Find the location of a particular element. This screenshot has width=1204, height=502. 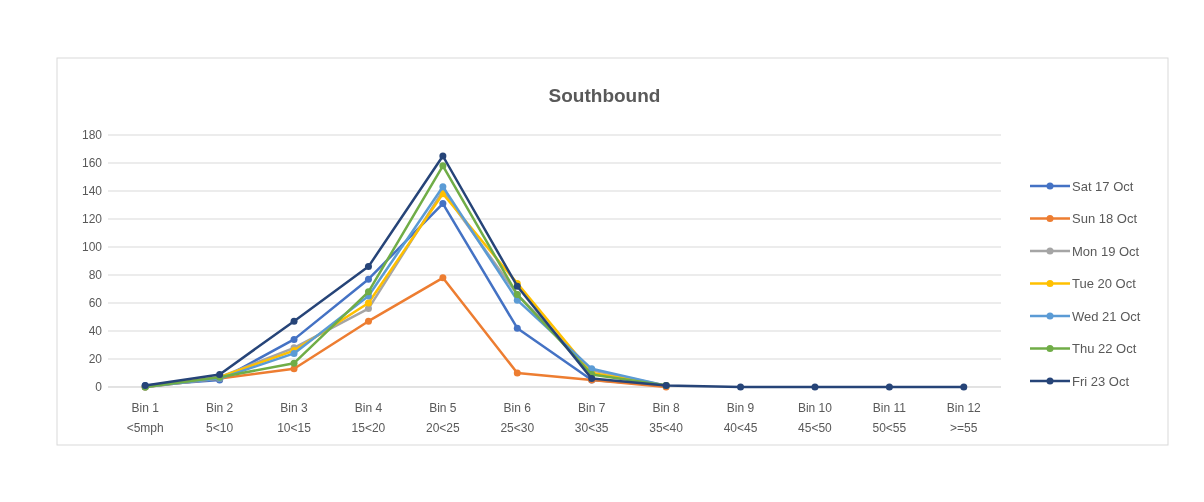

x-tick-label: Bin 3 10<15 is located at coordinates (294, 418).